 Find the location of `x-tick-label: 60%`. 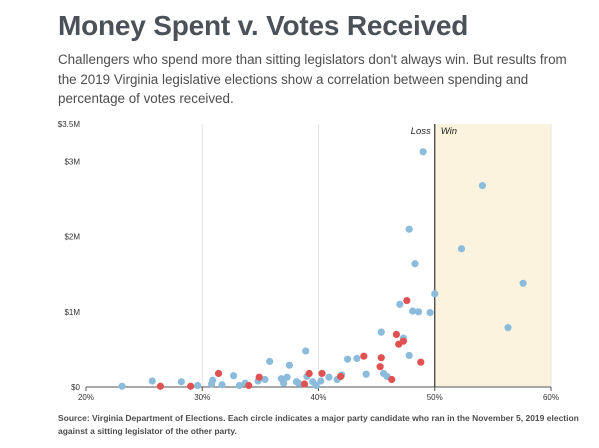

x-tick-label: 60% is located at coordinates (551, 397).